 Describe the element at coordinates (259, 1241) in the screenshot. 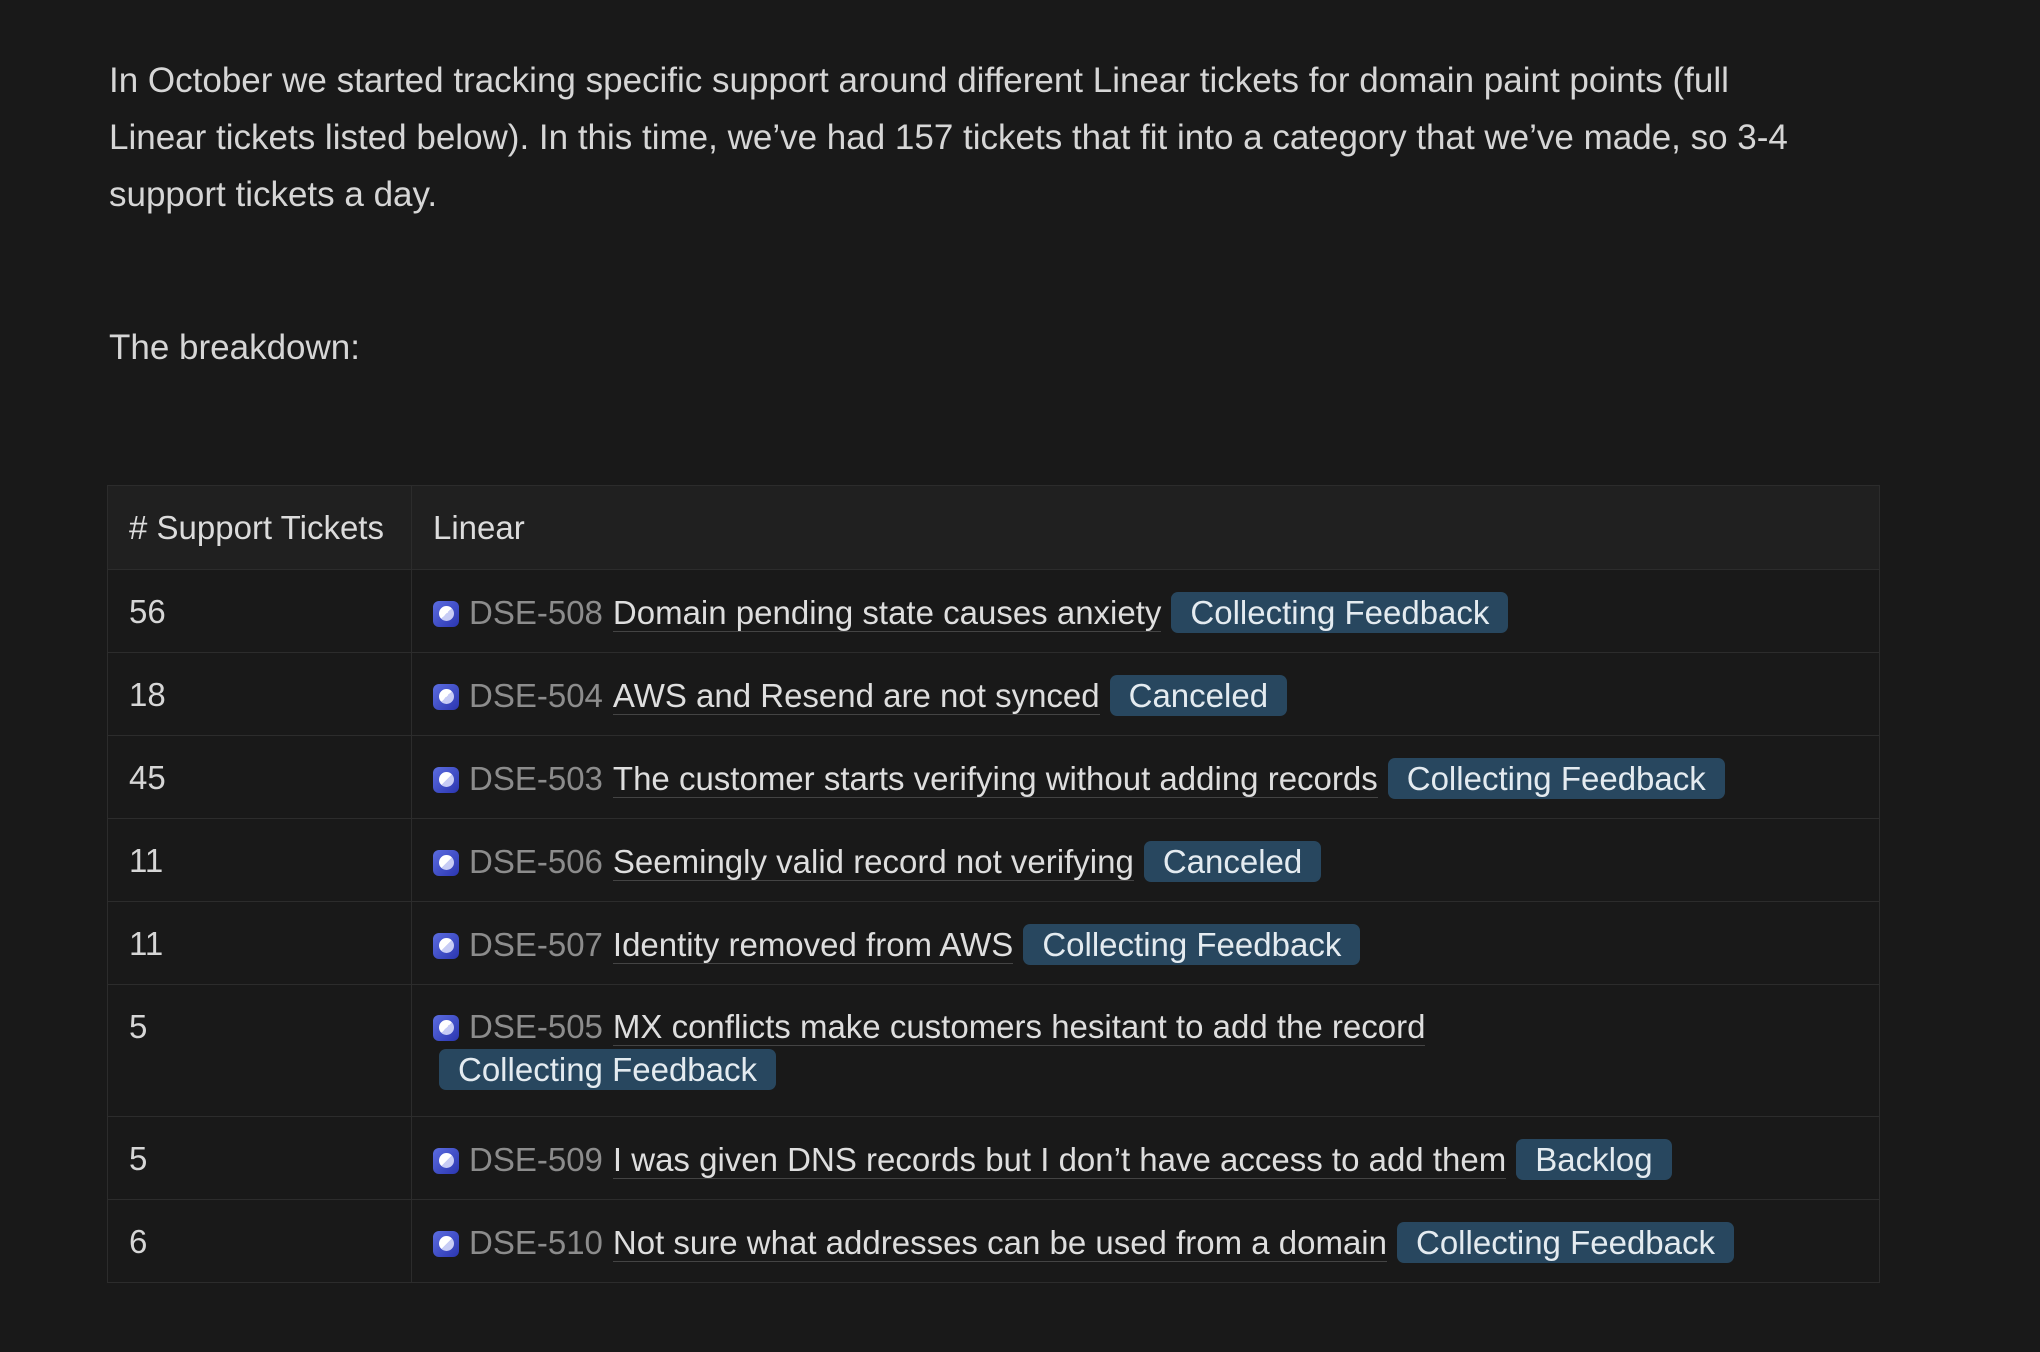

I see `ticket-count: 6` at that location.